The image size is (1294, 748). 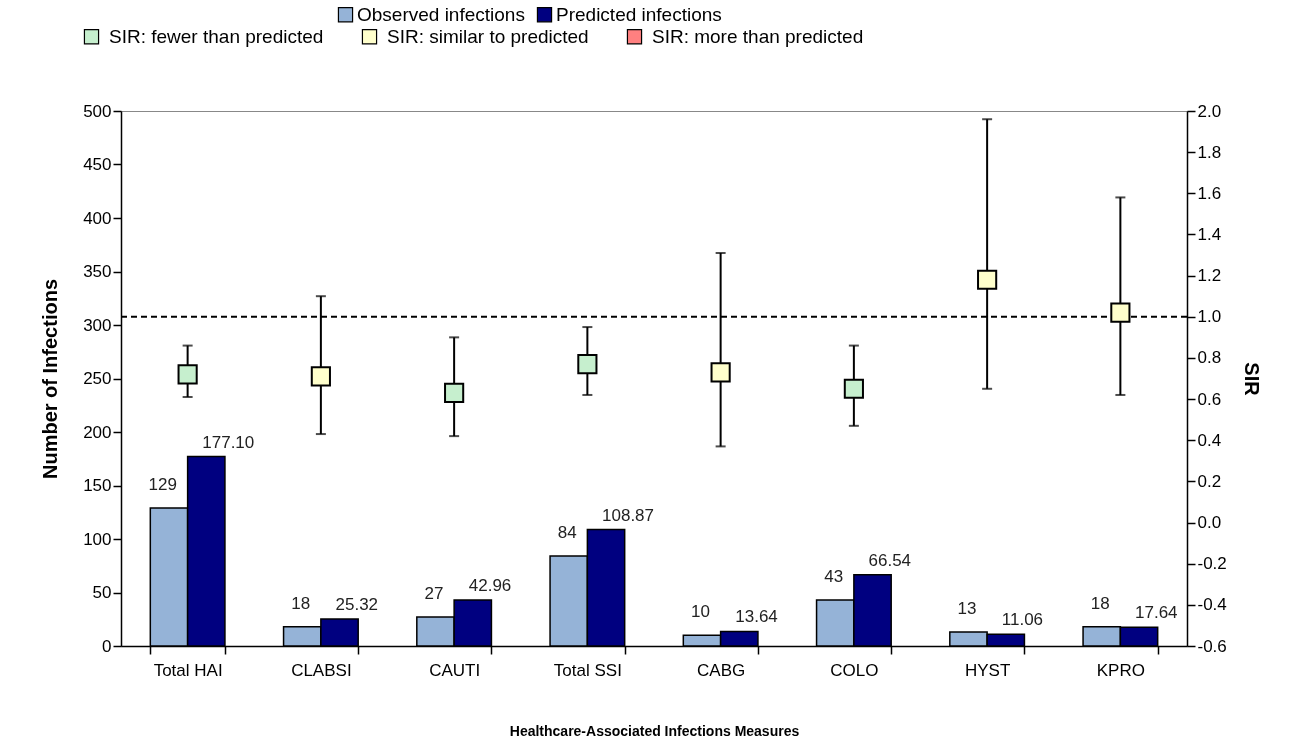 What do you see at coordinates (967, 609) in the screenshot?
I see `data-label: 13` at bounding box center [967, 609].